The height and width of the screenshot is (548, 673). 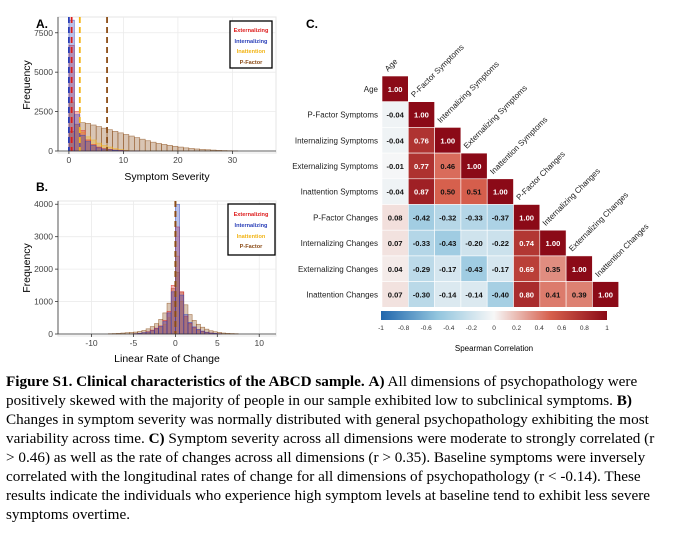 What do you see at coordinates (396, 269) in the screenshot?
I see `heatmap-cell-value: 0.04` at bounding box center [396, 269].